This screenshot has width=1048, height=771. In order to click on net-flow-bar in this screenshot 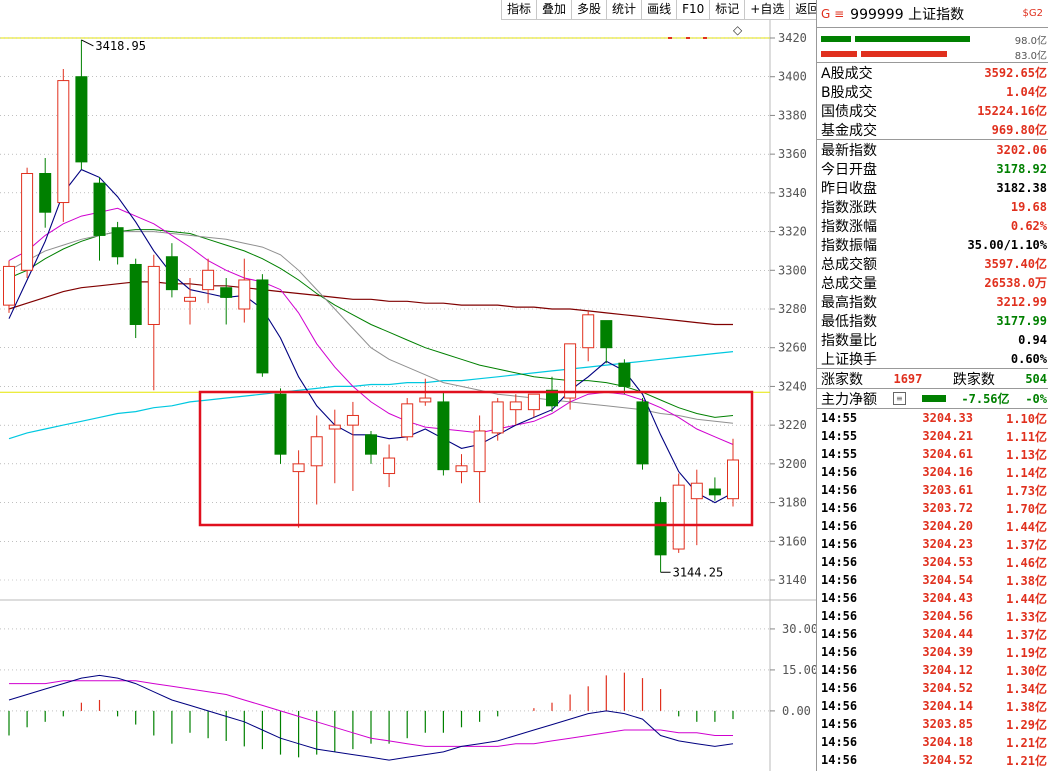, I will do `click(933, 398)`.